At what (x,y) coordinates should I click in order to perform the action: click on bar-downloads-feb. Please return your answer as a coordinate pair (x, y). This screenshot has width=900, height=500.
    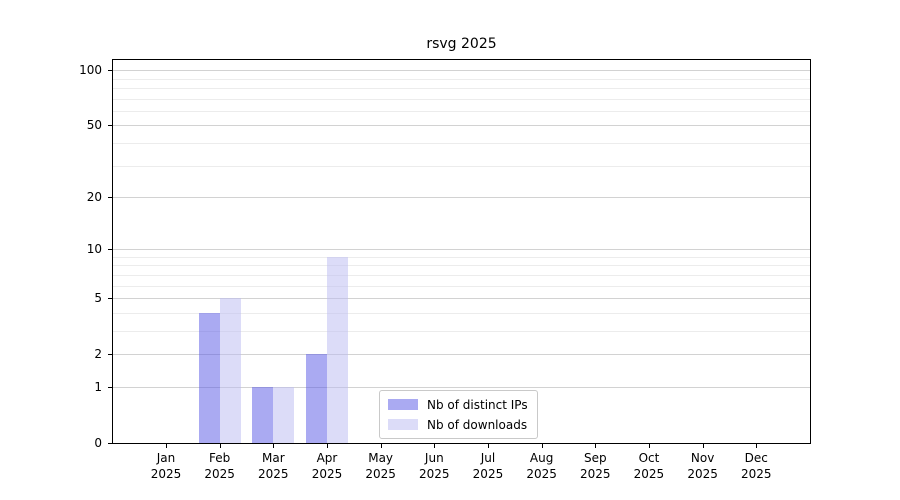
    Looking at the image, I should click on (230, 370).